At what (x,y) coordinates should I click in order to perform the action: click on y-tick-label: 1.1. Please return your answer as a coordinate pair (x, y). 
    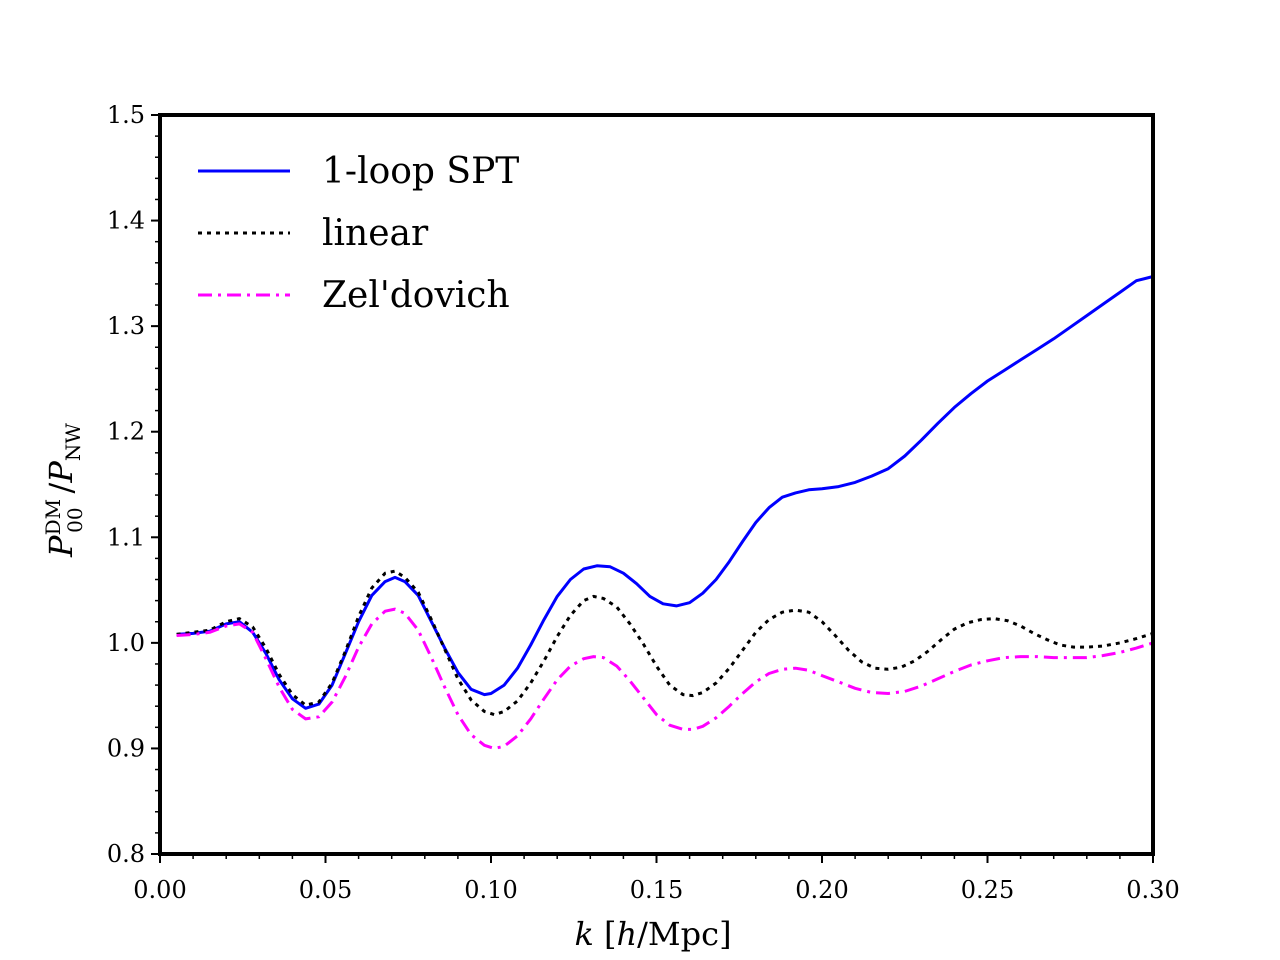
    Looking at the image, I should click on (126, 537).